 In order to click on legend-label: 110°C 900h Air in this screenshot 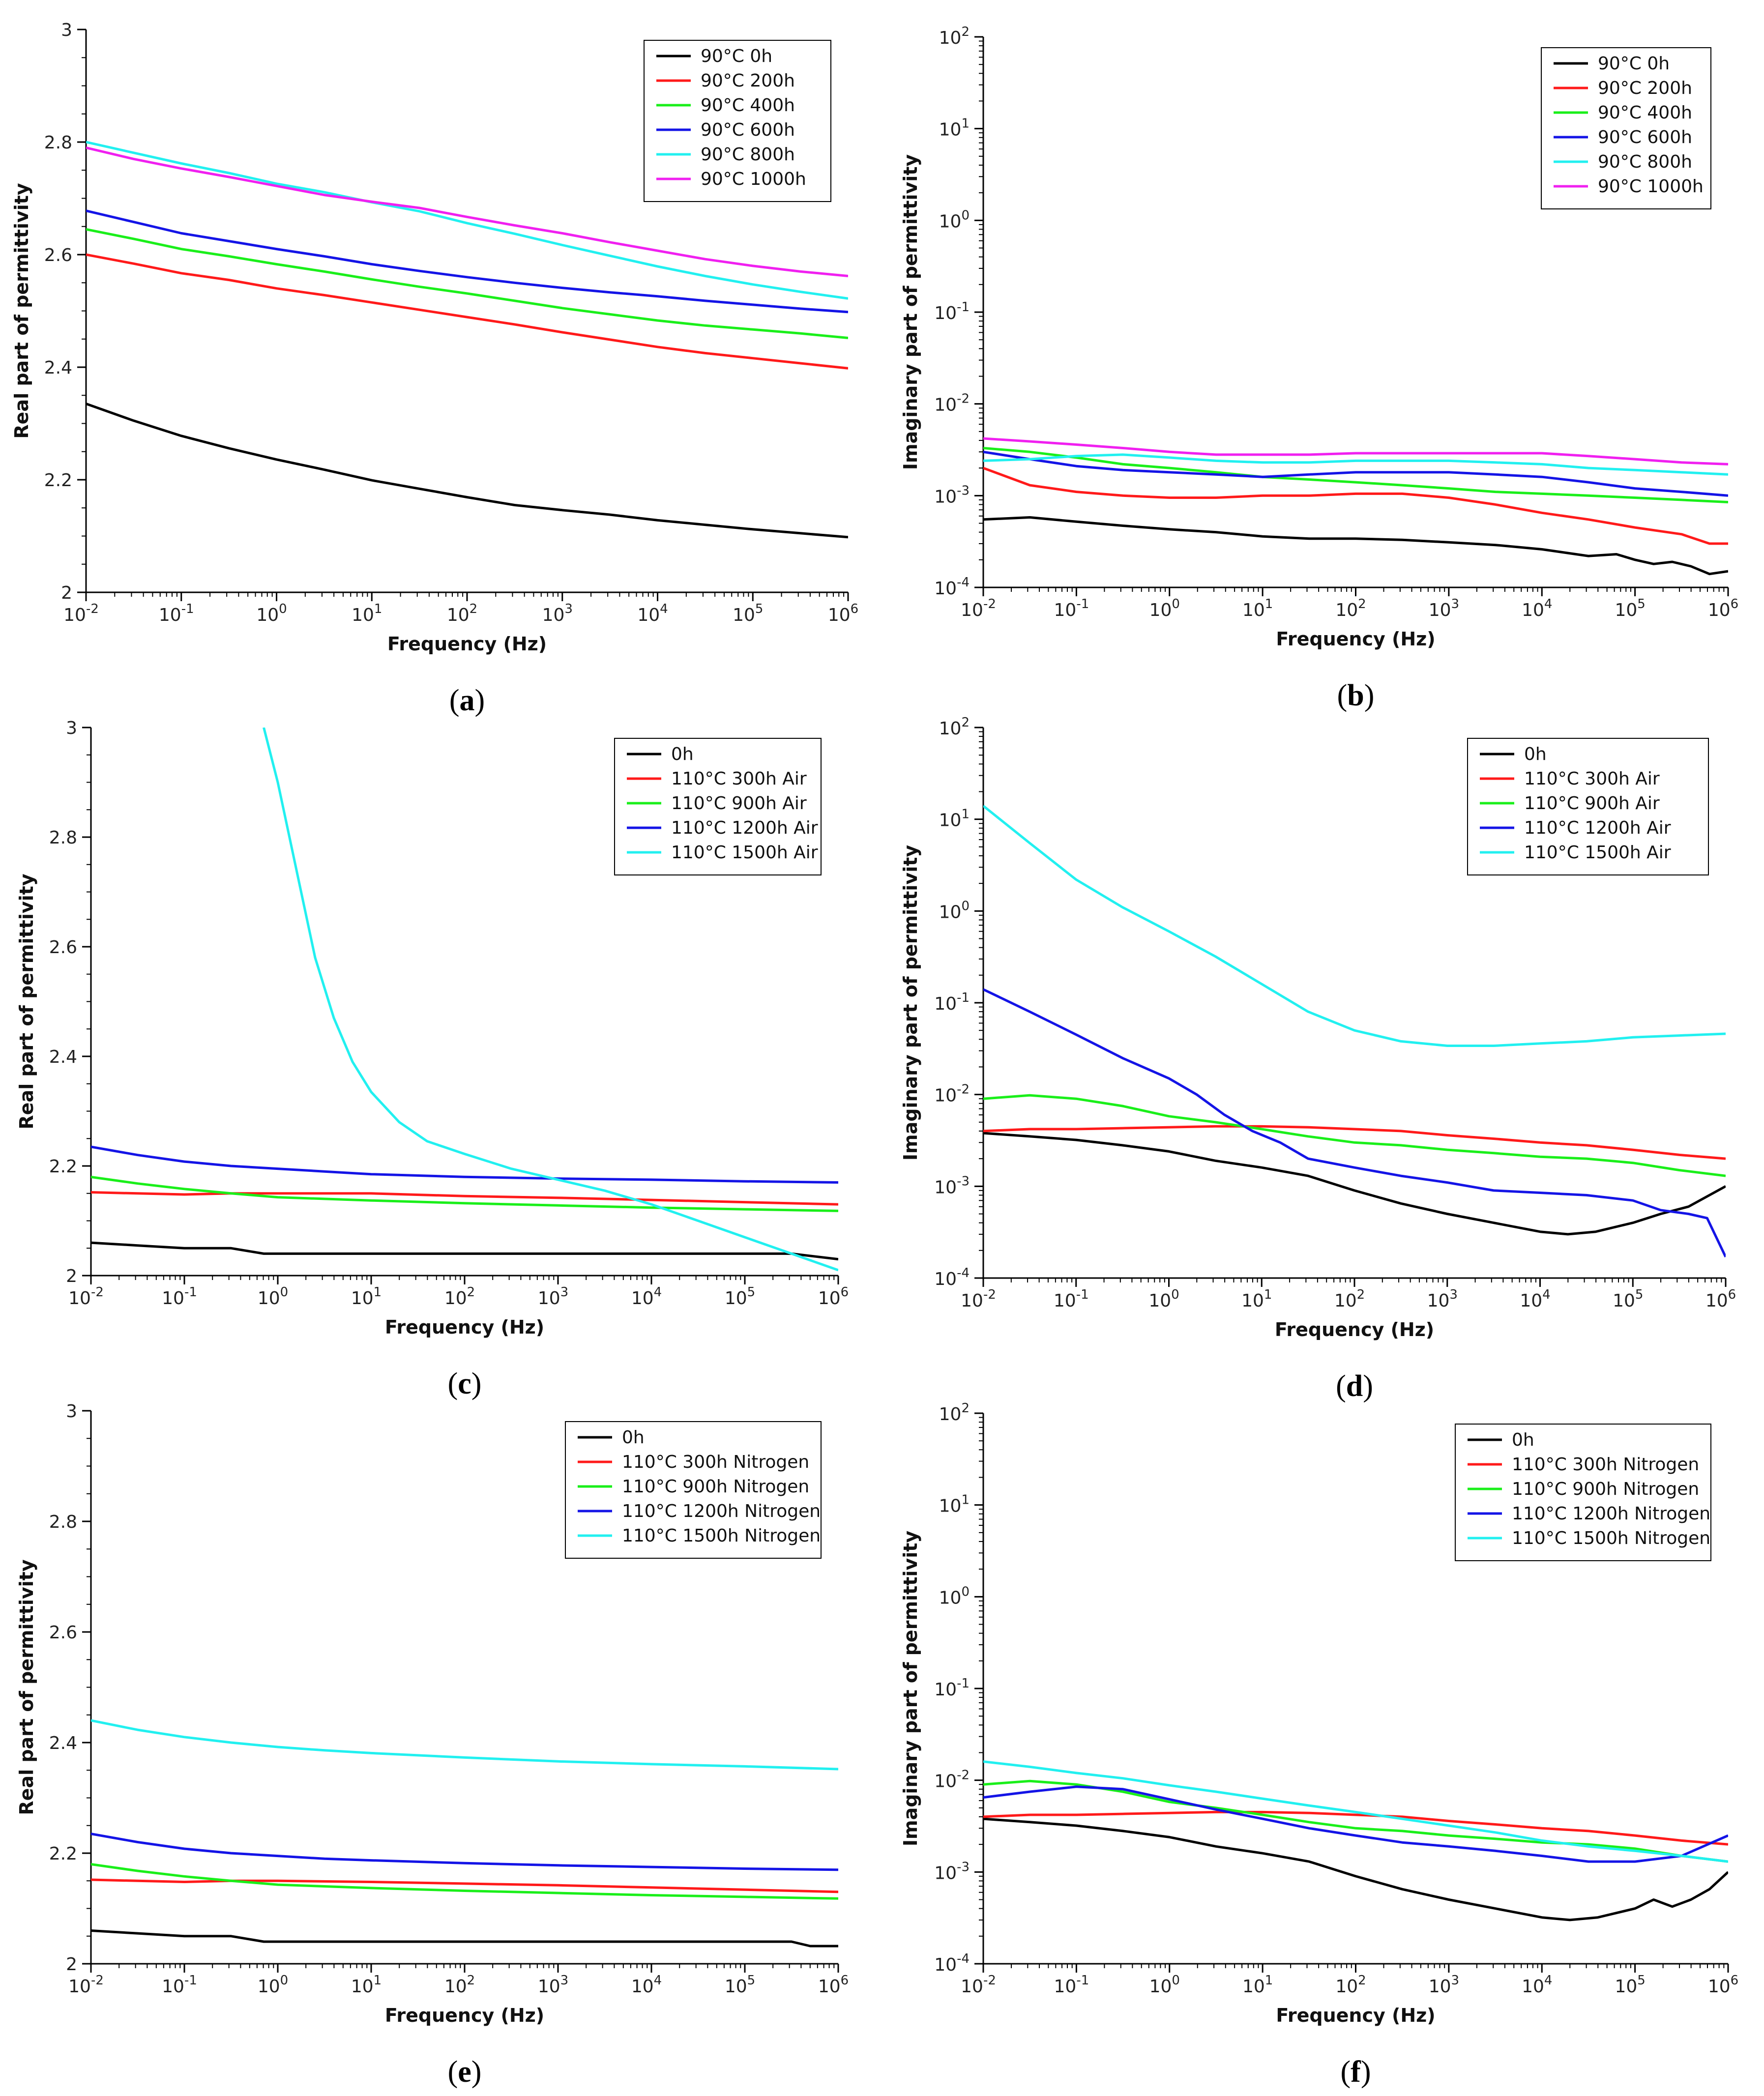, I will do `click(1592, 803)`.